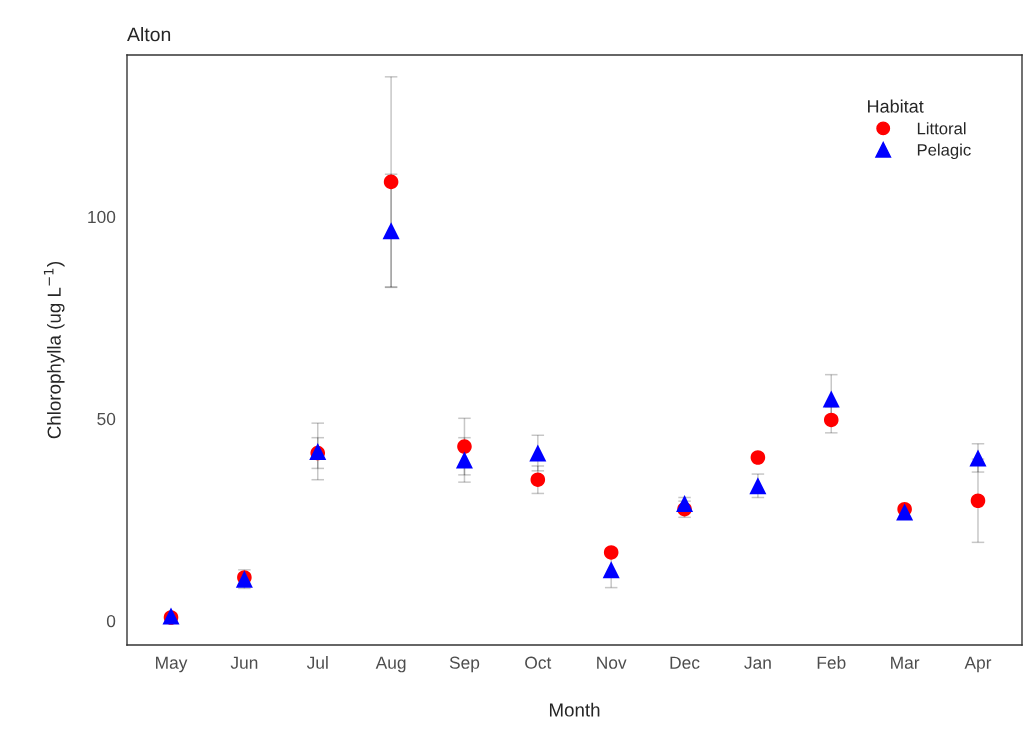  I want to click on x-tick-label: Jun, so click(244, 662).